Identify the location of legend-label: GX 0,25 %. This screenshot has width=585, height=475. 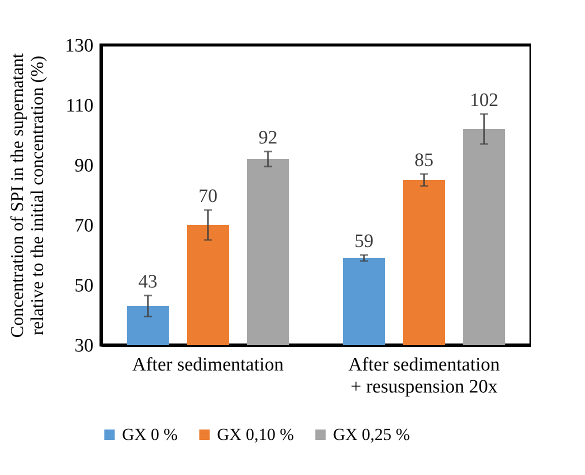
(371, 434).